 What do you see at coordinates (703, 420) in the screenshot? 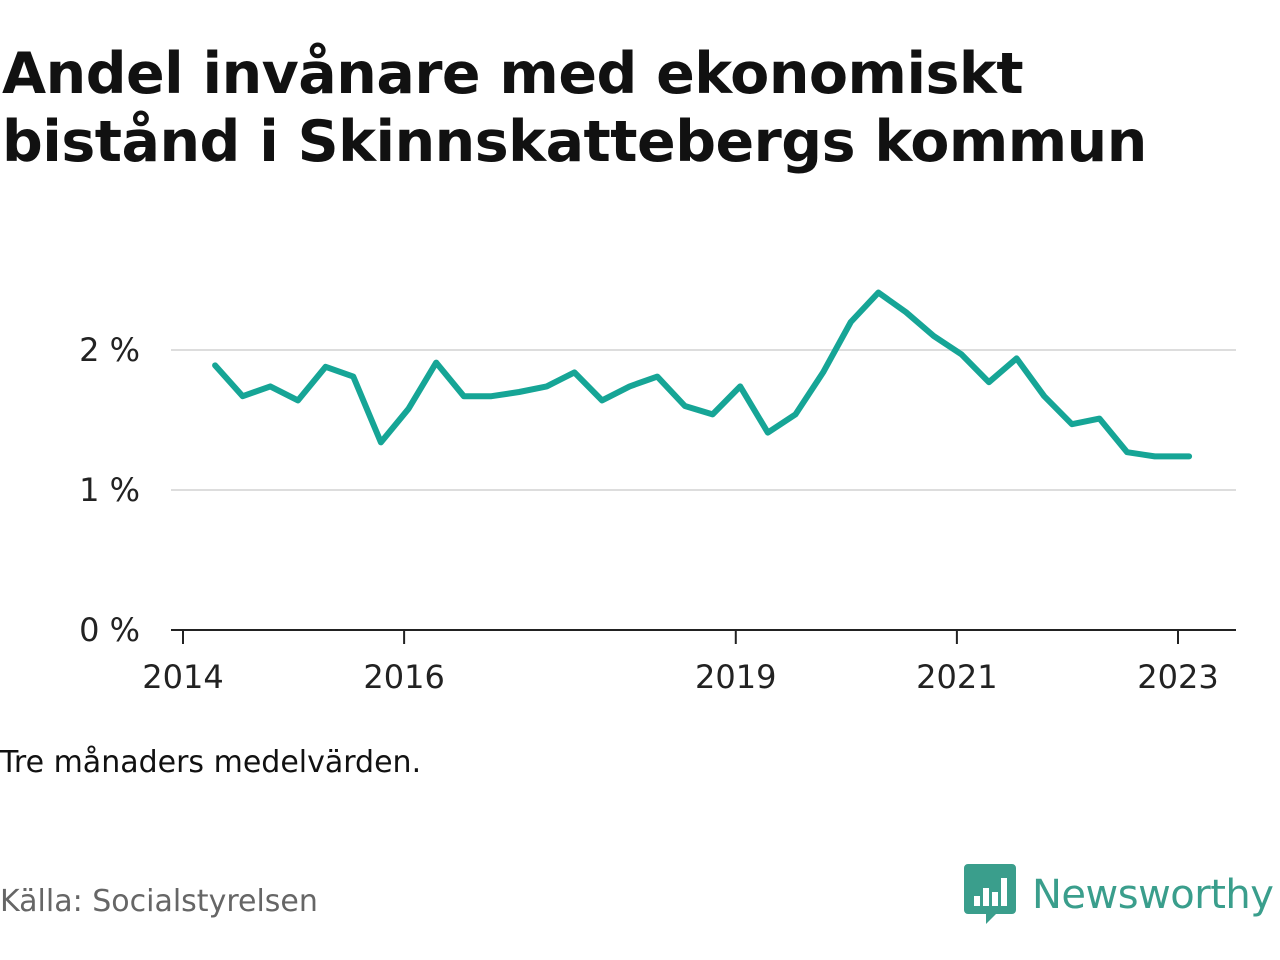
I see `gridlines` at bounding box center [703, 420].